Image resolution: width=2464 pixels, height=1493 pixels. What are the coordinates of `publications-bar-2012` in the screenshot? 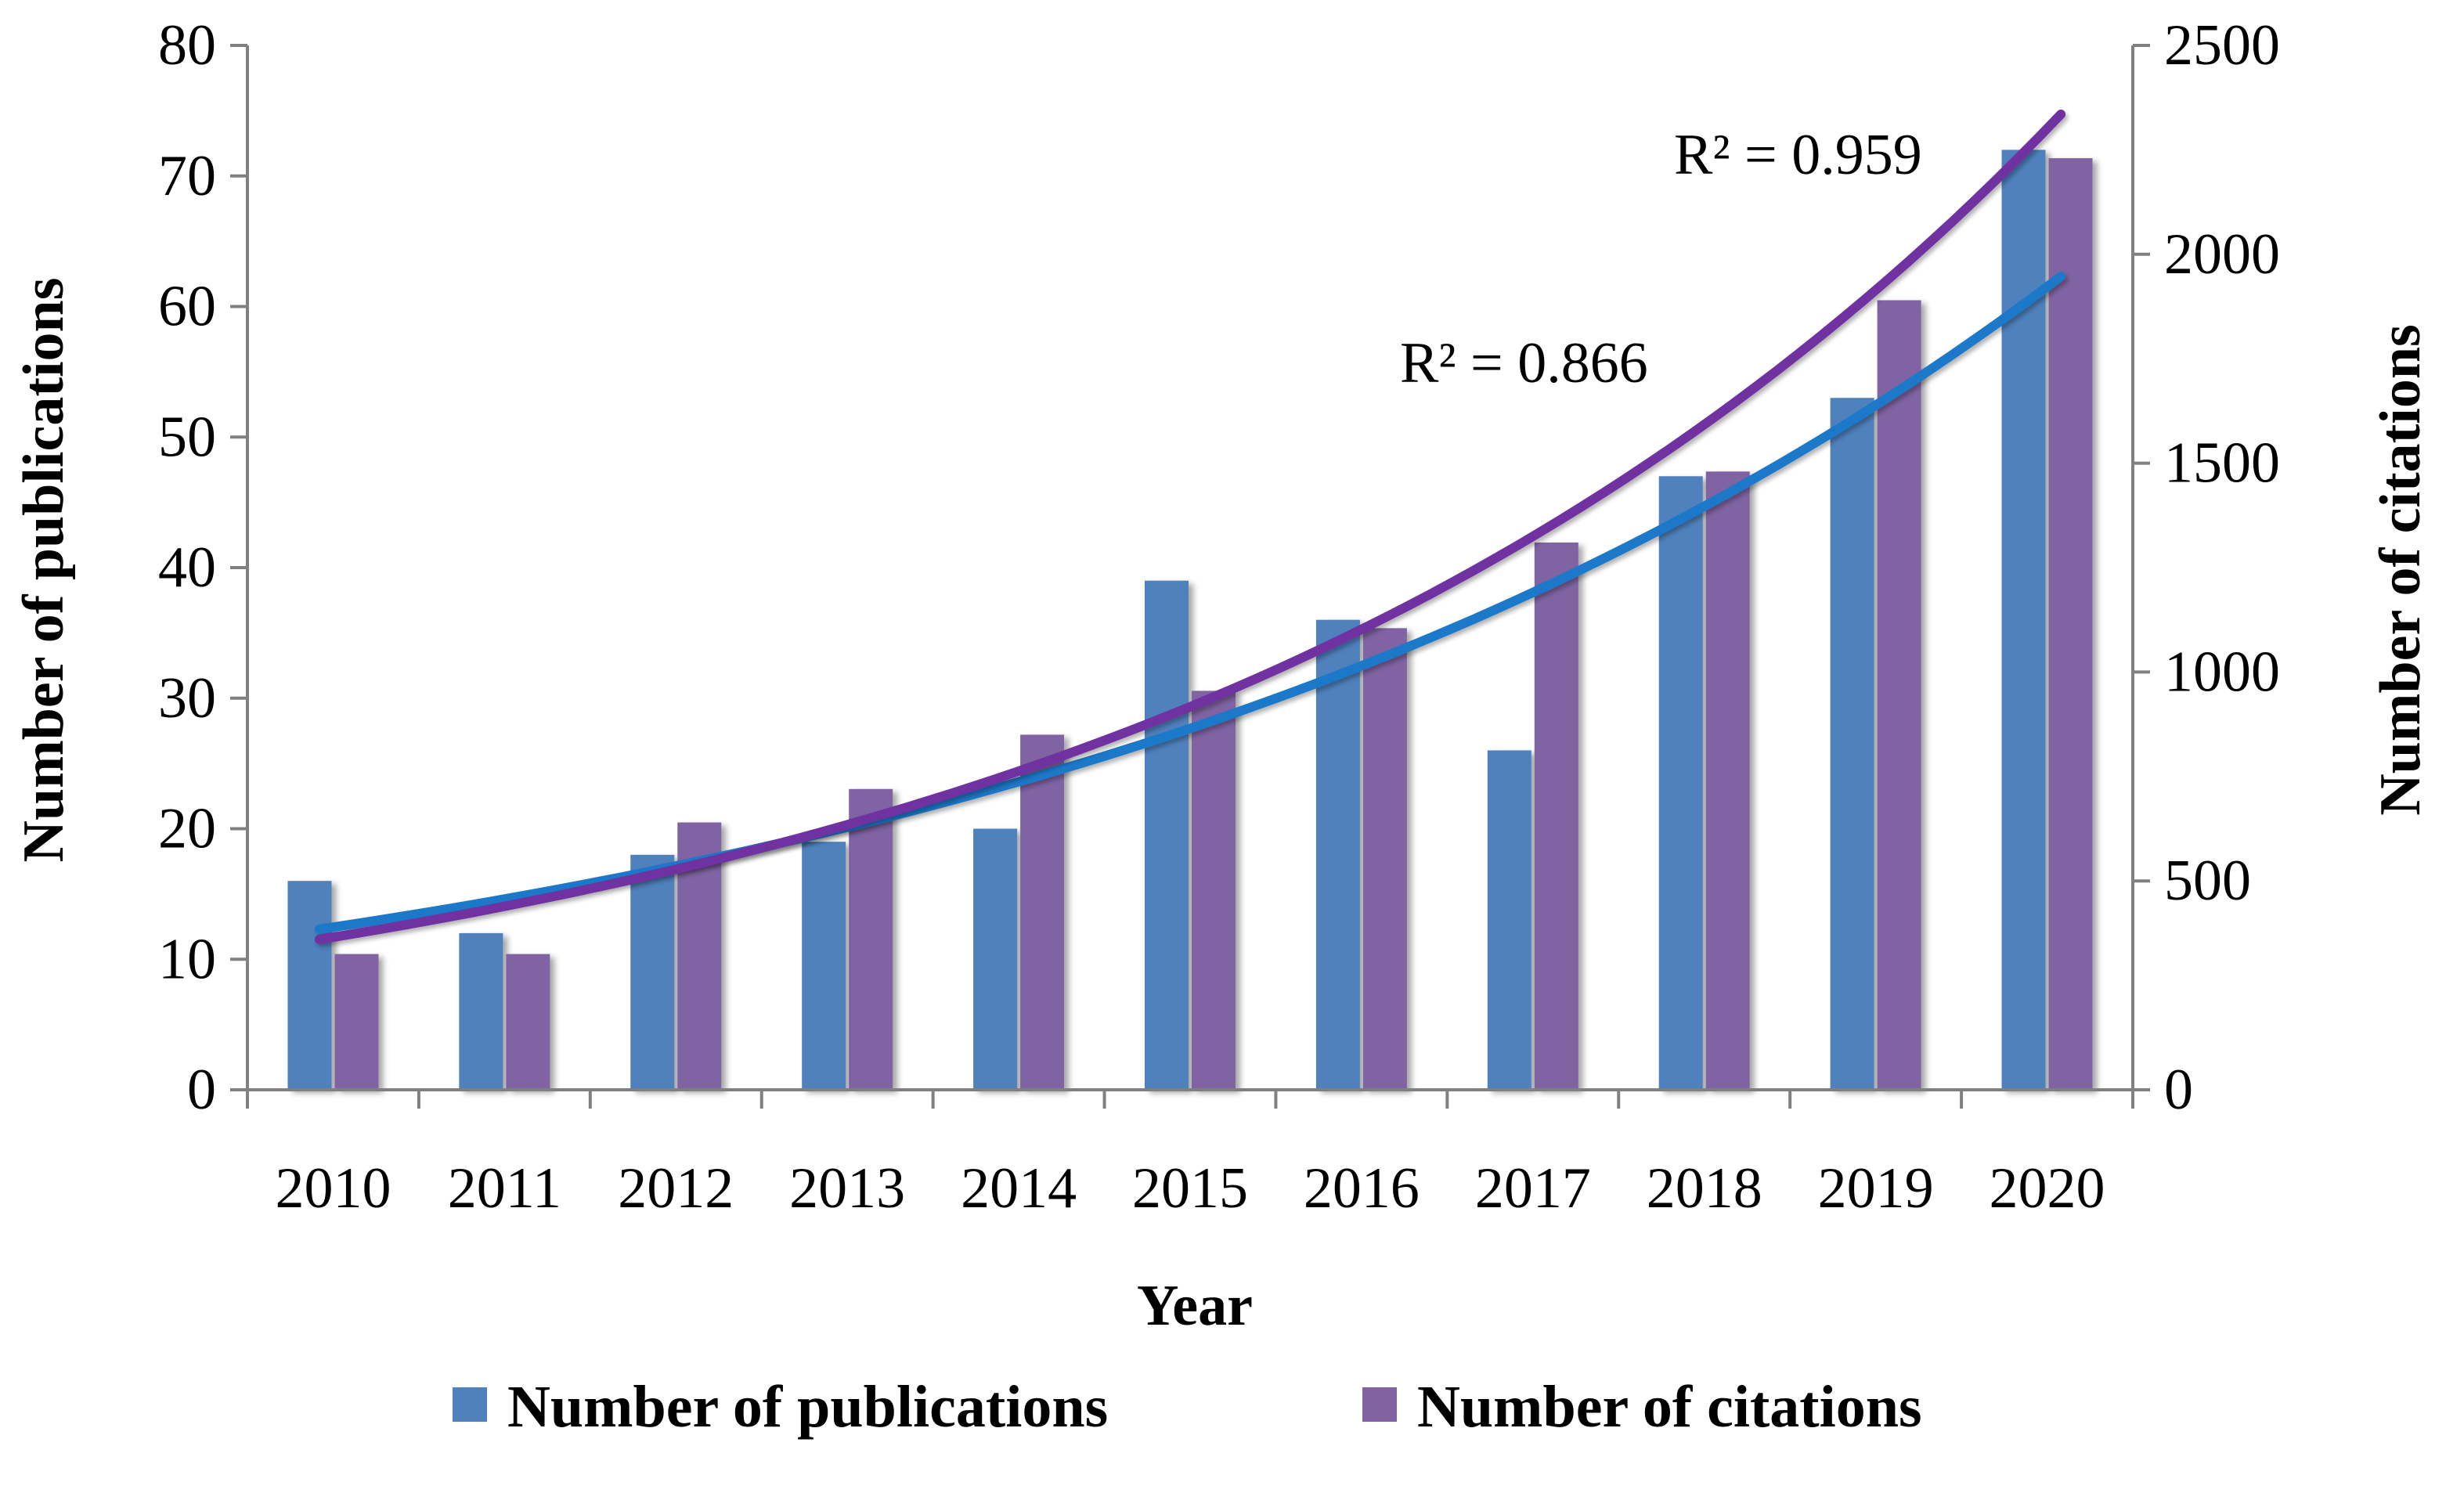 It's located at (652, 972).